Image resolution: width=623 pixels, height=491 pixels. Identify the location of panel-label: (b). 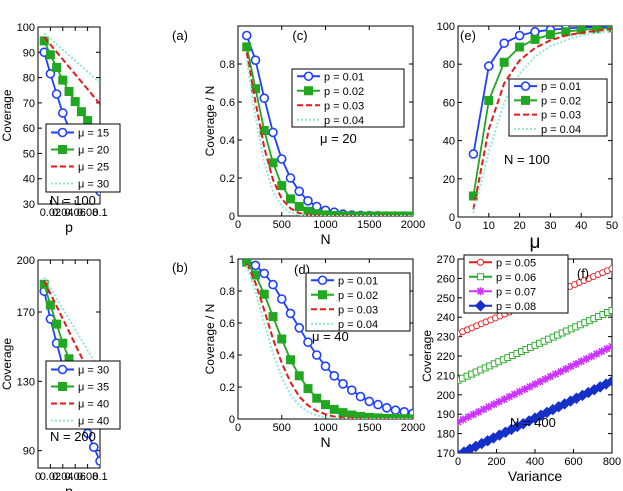
(180, 267).